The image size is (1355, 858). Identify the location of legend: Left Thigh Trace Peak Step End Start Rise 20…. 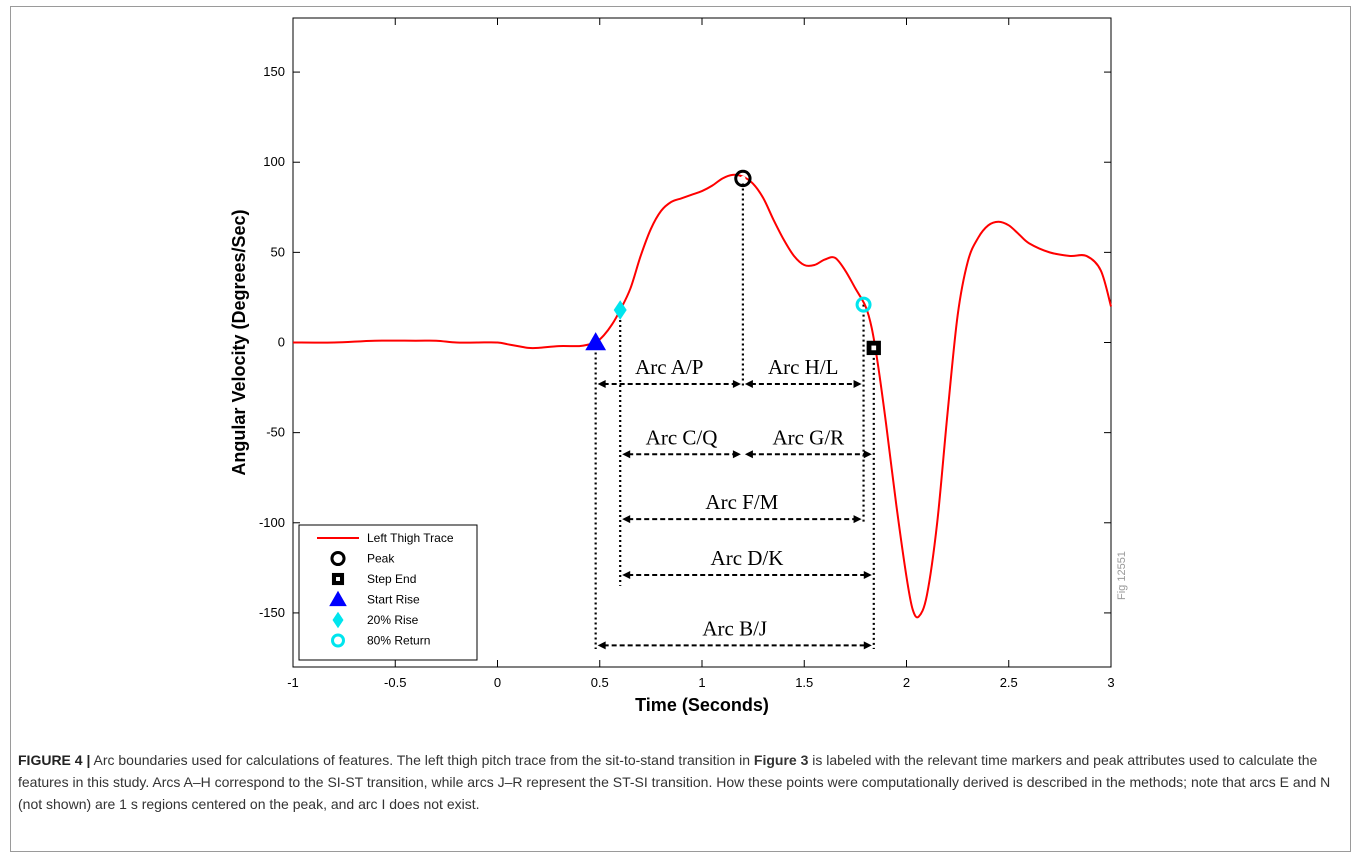
(388, 592).